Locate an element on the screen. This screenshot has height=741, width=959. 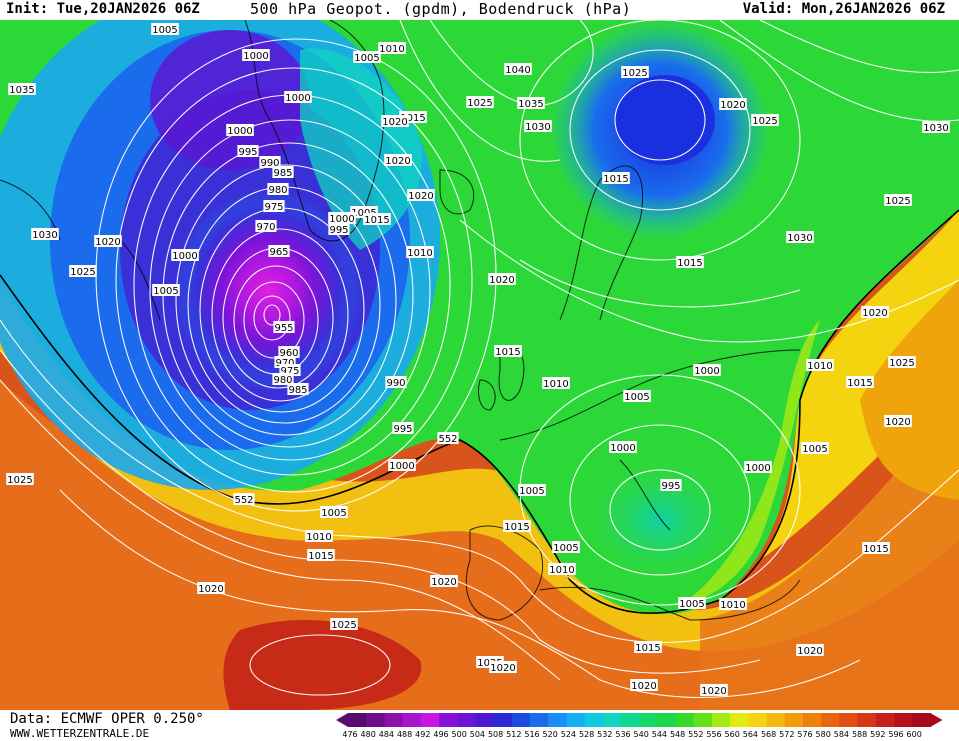
field-greenland is located at coordinates (361, 149).